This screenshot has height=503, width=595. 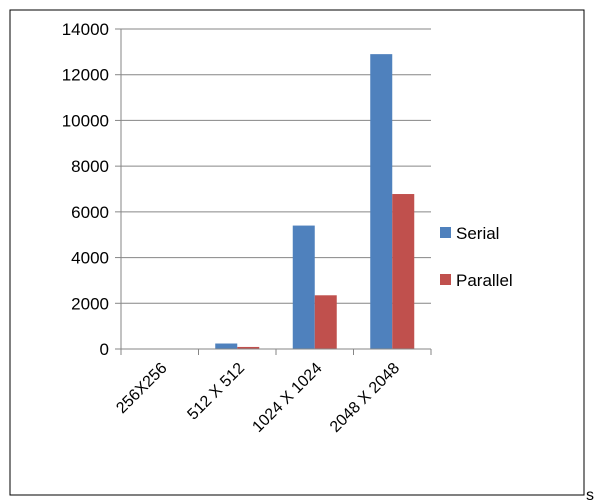 I want to click on y-tick-label: 4000, so click(x=90, y=258).